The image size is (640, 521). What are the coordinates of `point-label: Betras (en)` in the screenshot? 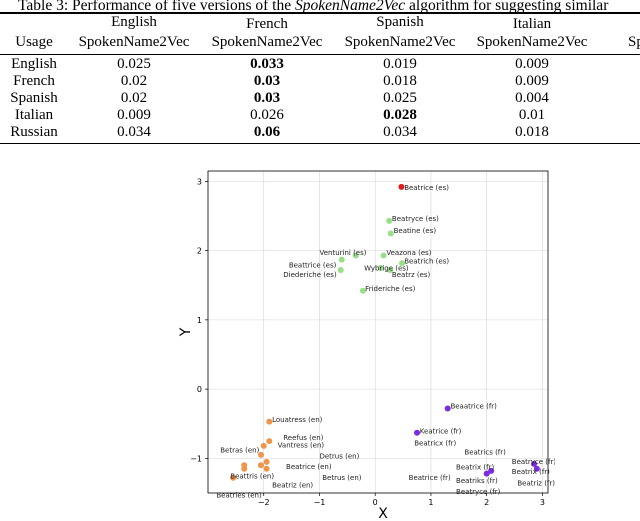 It's located at (239, 450).